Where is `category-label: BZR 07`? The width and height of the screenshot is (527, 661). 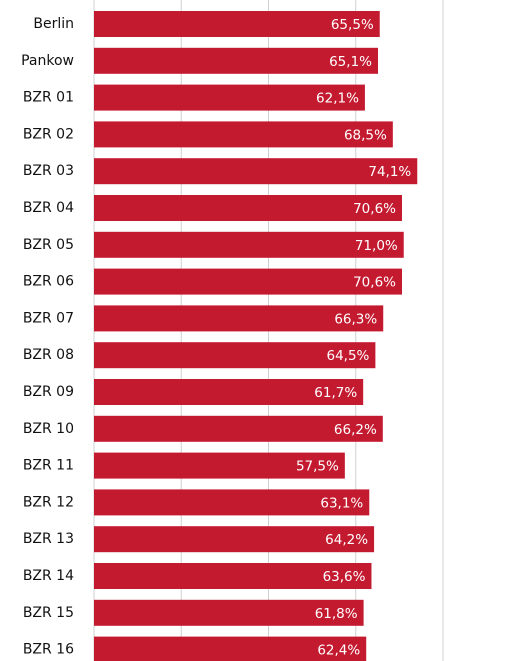
category-label: BZR 07 is located at coordinates (48, 318).